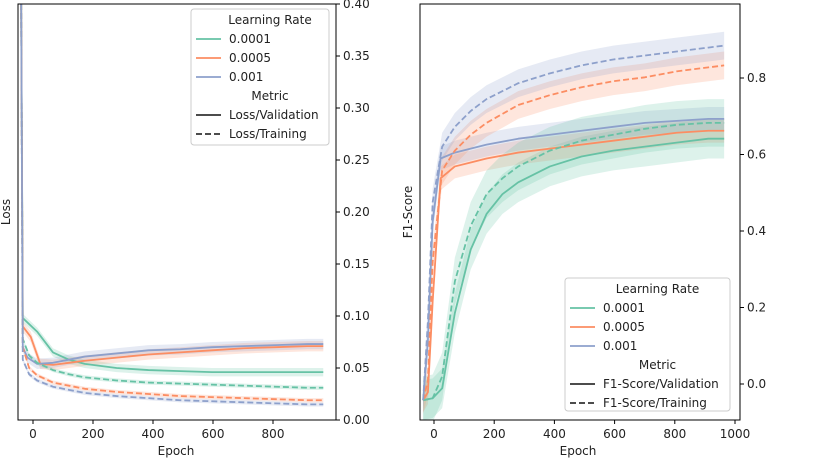  What do you see at coordinates (356, 5) in the screenshot?
I see `y-tick-label: 0.40` at bounding box center [356, 5].